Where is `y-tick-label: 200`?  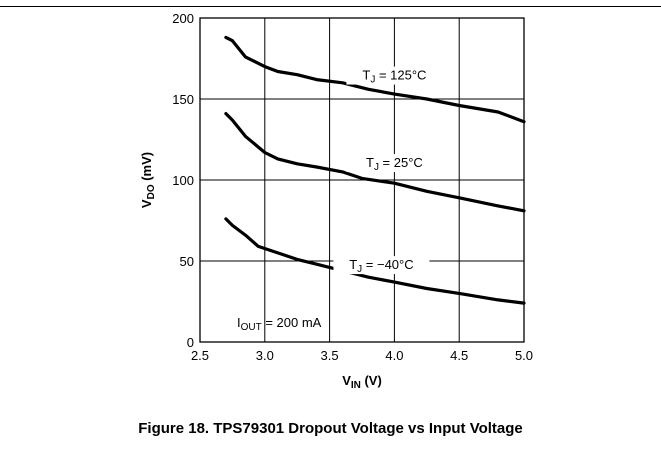 y-tick-label: 200 is located at coordinates (183, 18).